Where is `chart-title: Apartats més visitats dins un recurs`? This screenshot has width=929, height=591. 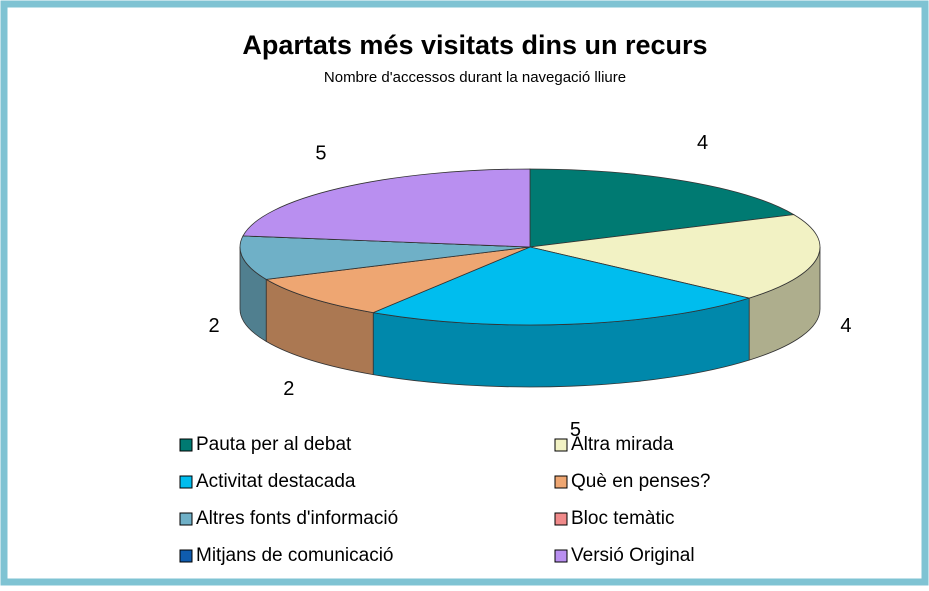 chart-title: Apartats més visitats dins un recurs is located at coordinates (474, 45).